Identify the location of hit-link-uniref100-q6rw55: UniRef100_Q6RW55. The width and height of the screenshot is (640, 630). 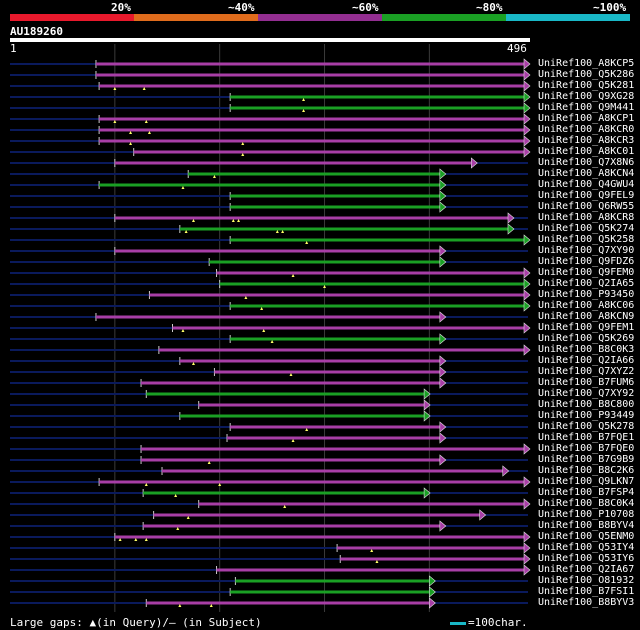
(586, 206).